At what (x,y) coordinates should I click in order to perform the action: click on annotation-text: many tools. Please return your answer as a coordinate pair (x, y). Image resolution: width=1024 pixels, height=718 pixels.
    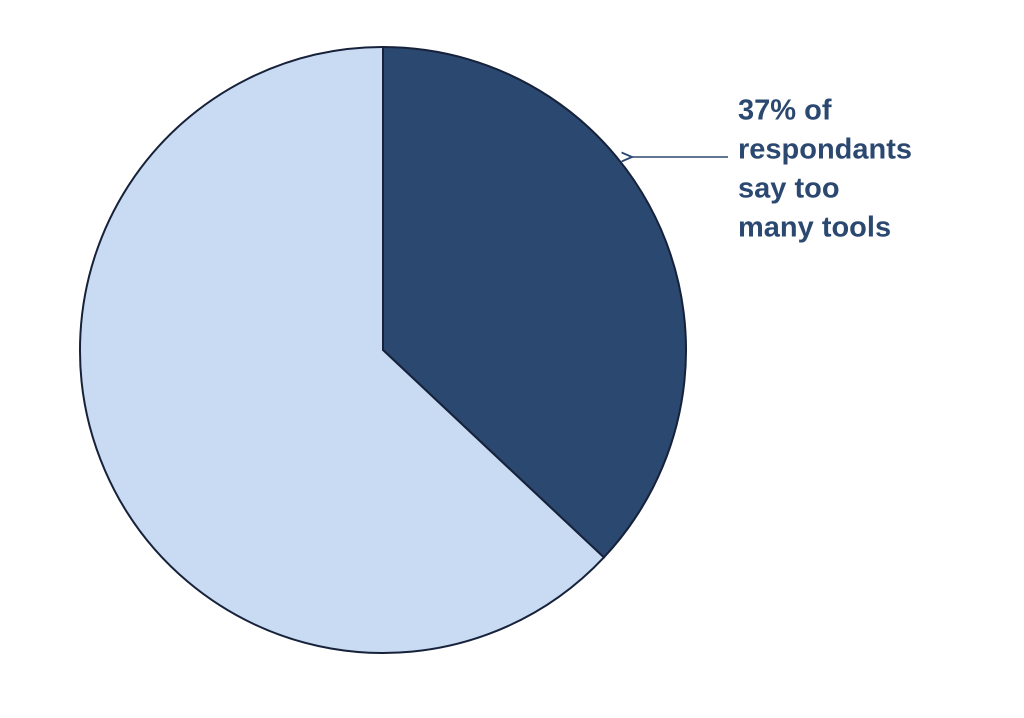
    Looking at the image, I should click on (814, 228).